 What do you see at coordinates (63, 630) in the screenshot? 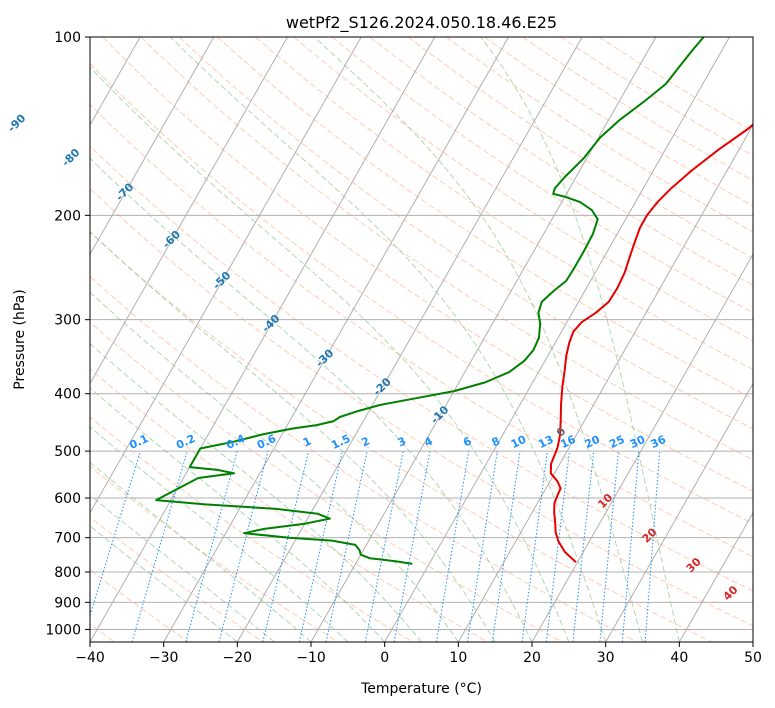
I see `y-tick-label: 1000` at bounding box center [63, 630].